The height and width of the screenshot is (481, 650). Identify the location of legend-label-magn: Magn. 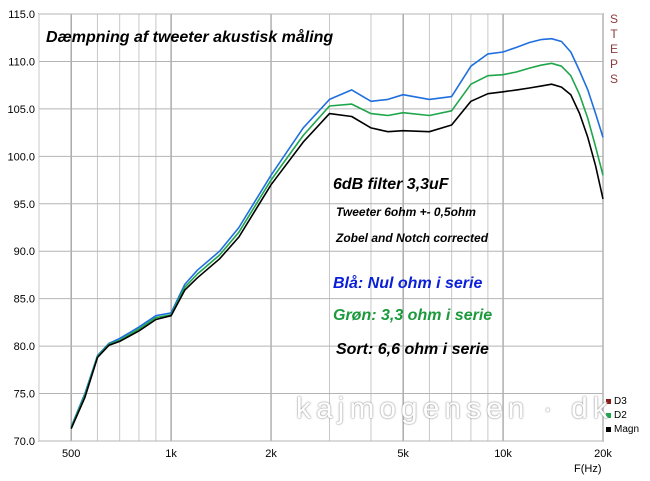
(627, 429).